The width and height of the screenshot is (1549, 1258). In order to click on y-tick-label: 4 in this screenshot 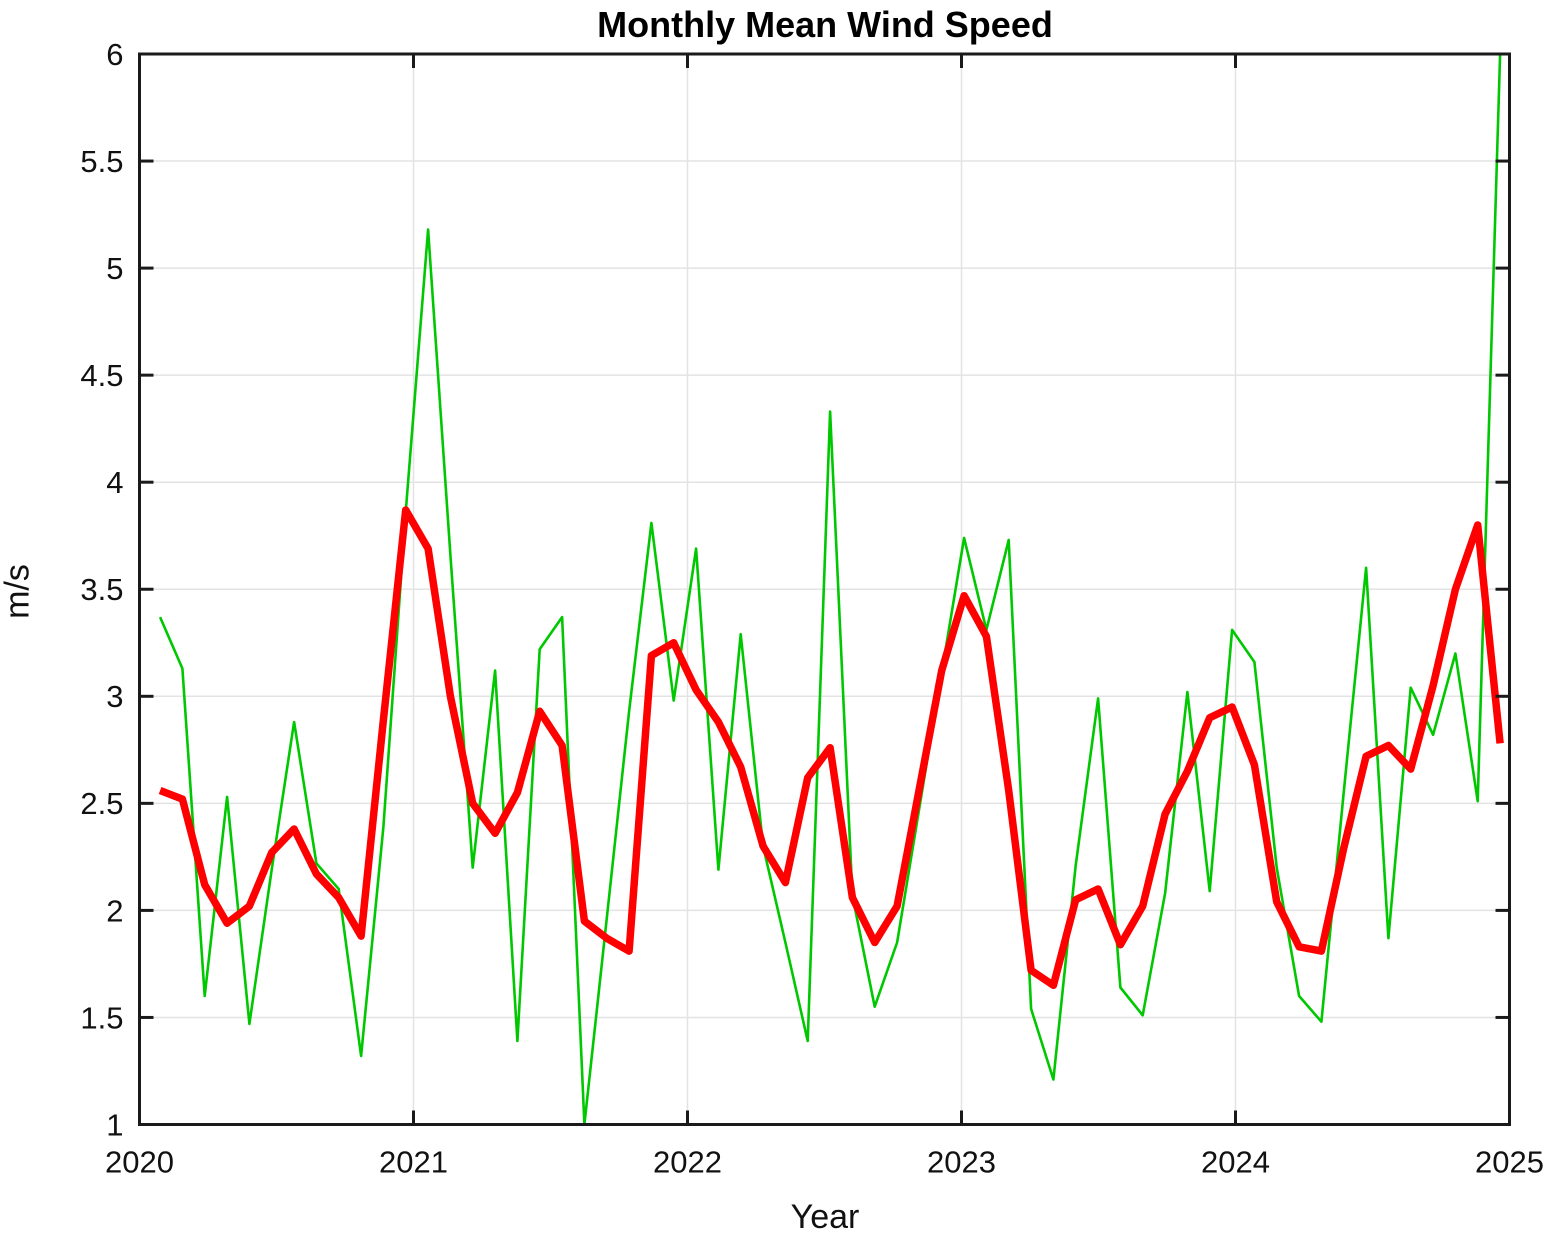, I will do `click(114, 482)`.